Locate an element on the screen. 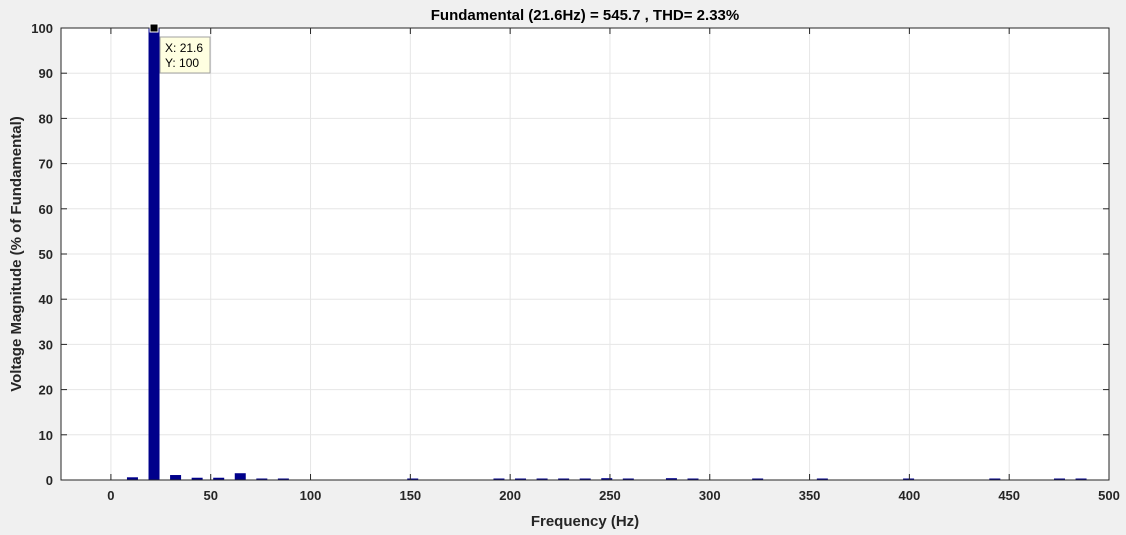 The height and width of the screenshot is (535, 1126). y-axis-label: Voltage Magnitude (% of Fundamental) is located at coordinates (16, 254).